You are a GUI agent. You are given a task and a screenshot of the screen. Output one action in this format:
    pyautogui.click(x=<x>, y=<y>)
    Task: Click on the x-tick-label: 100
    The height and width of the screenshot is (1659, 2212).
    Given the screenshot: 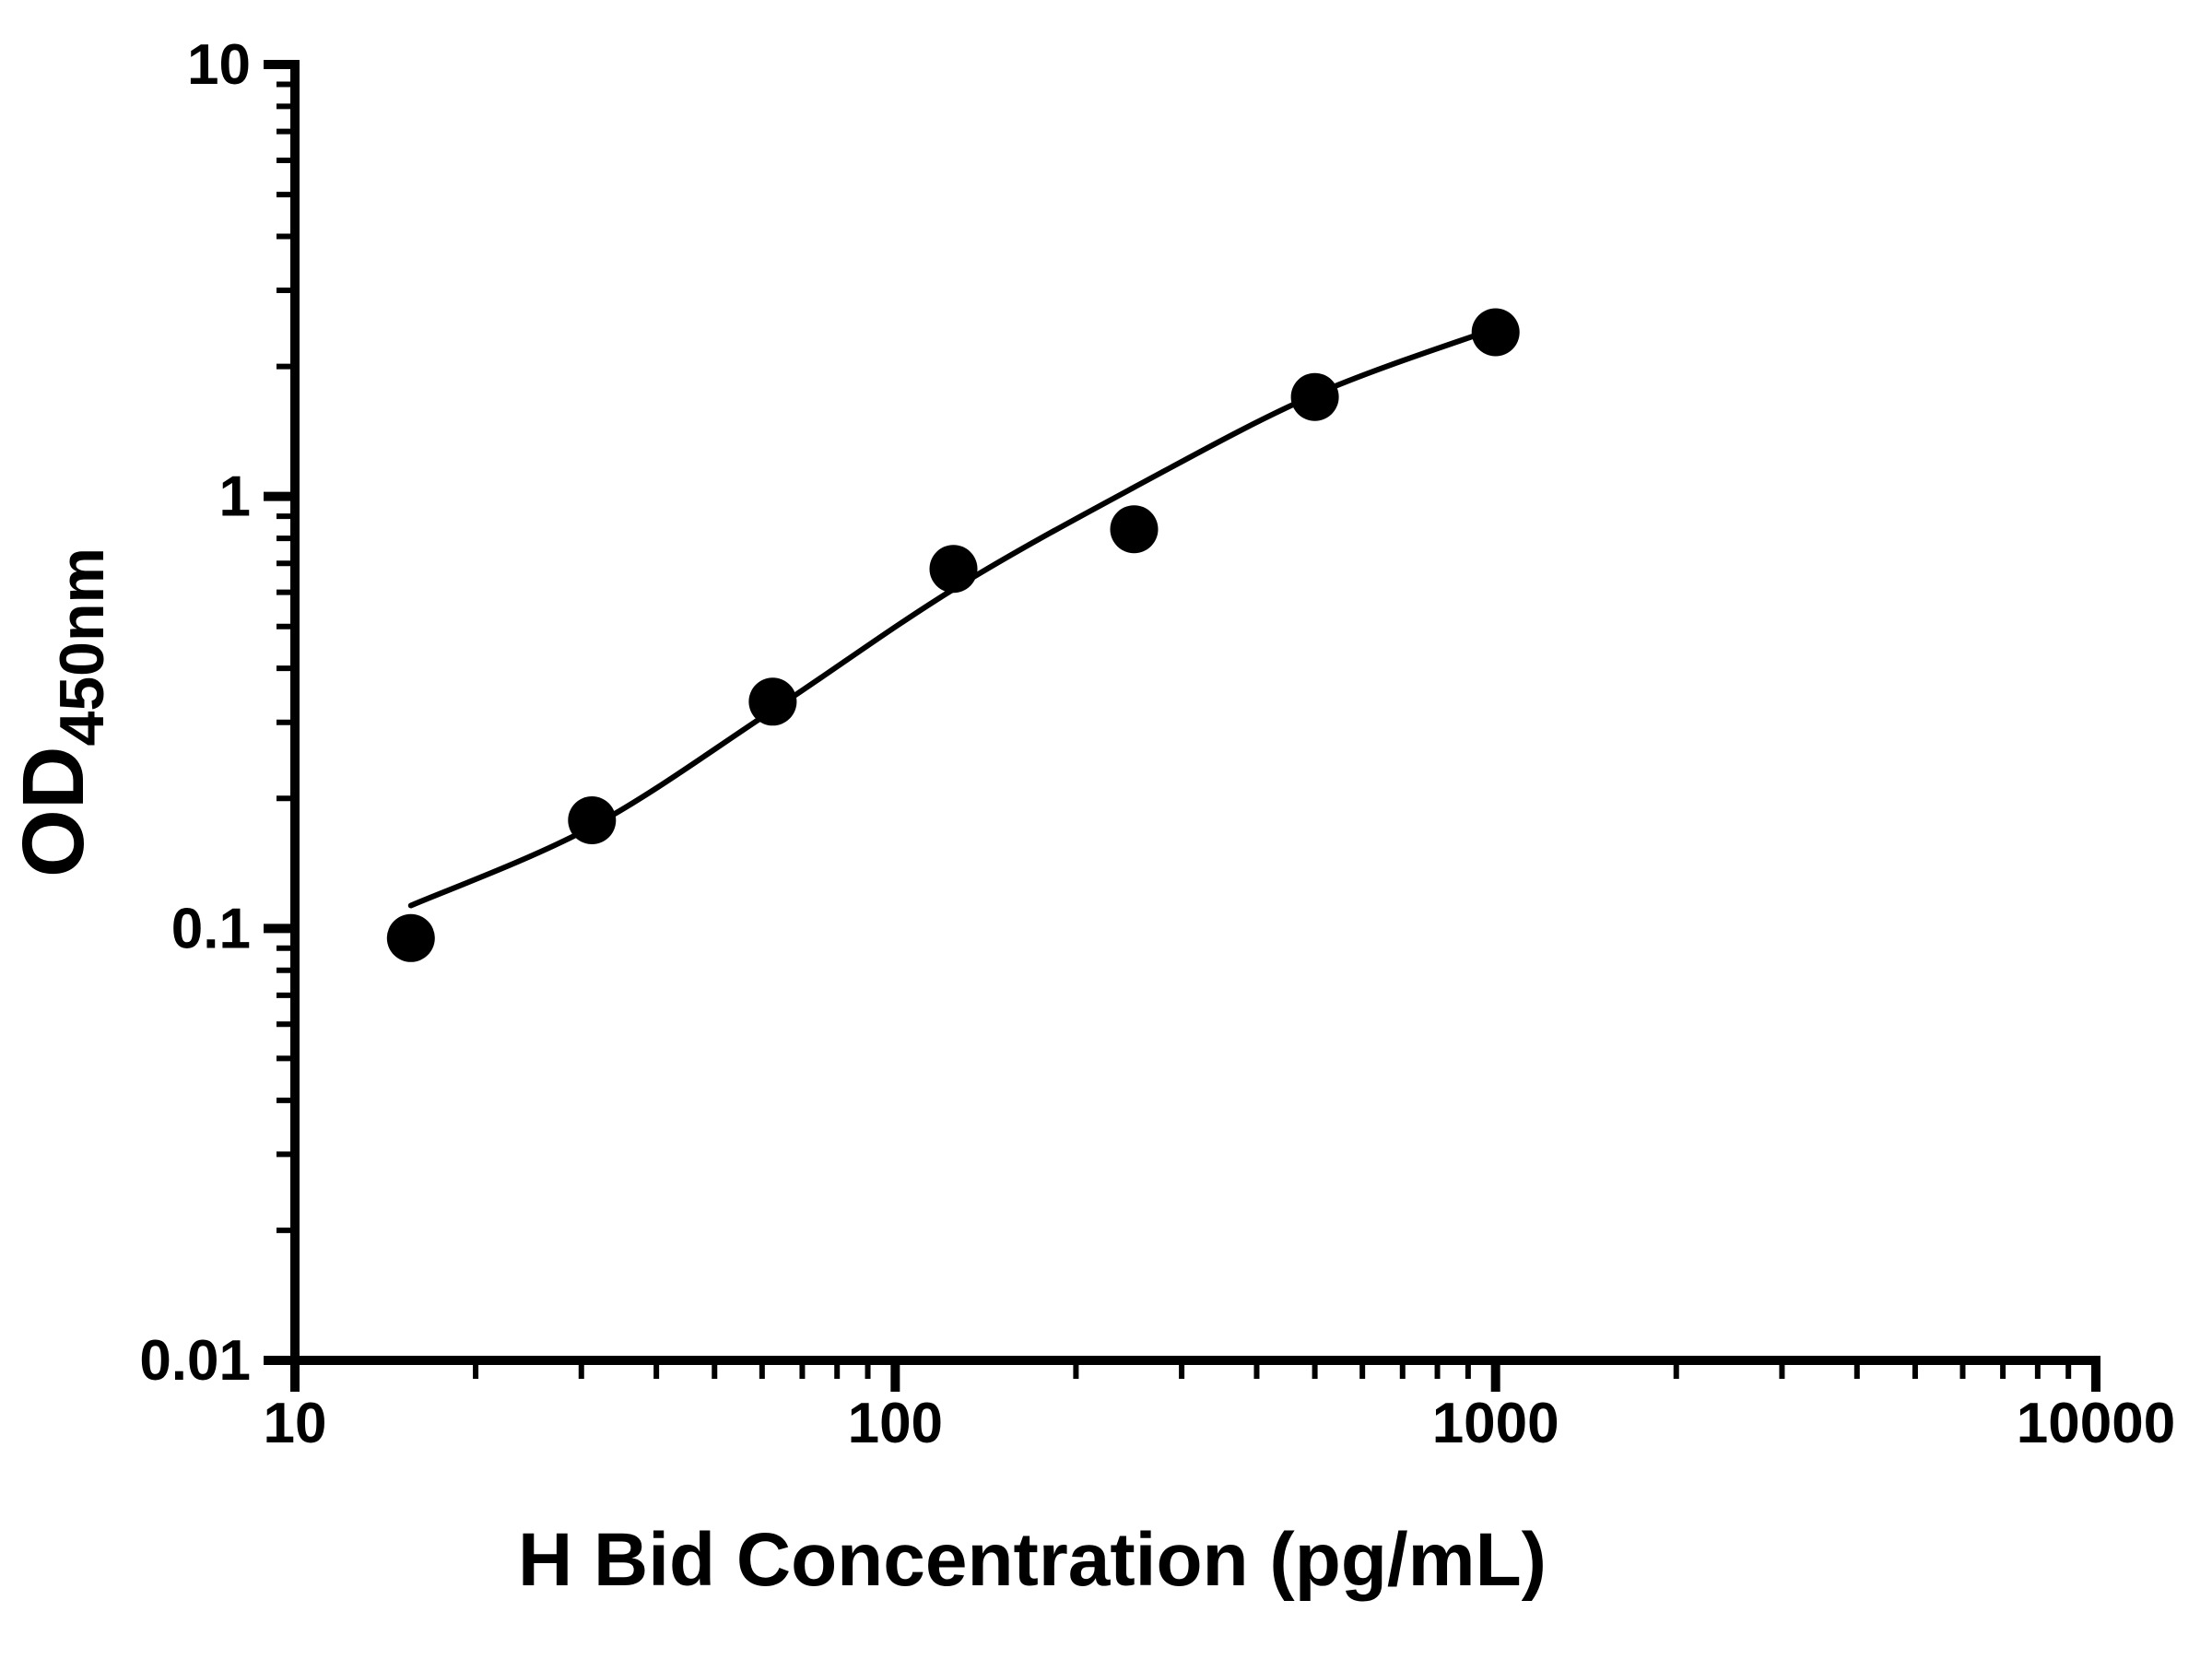 What is the action you would take?
    pyautogui.click(x=895, y=1423)
    